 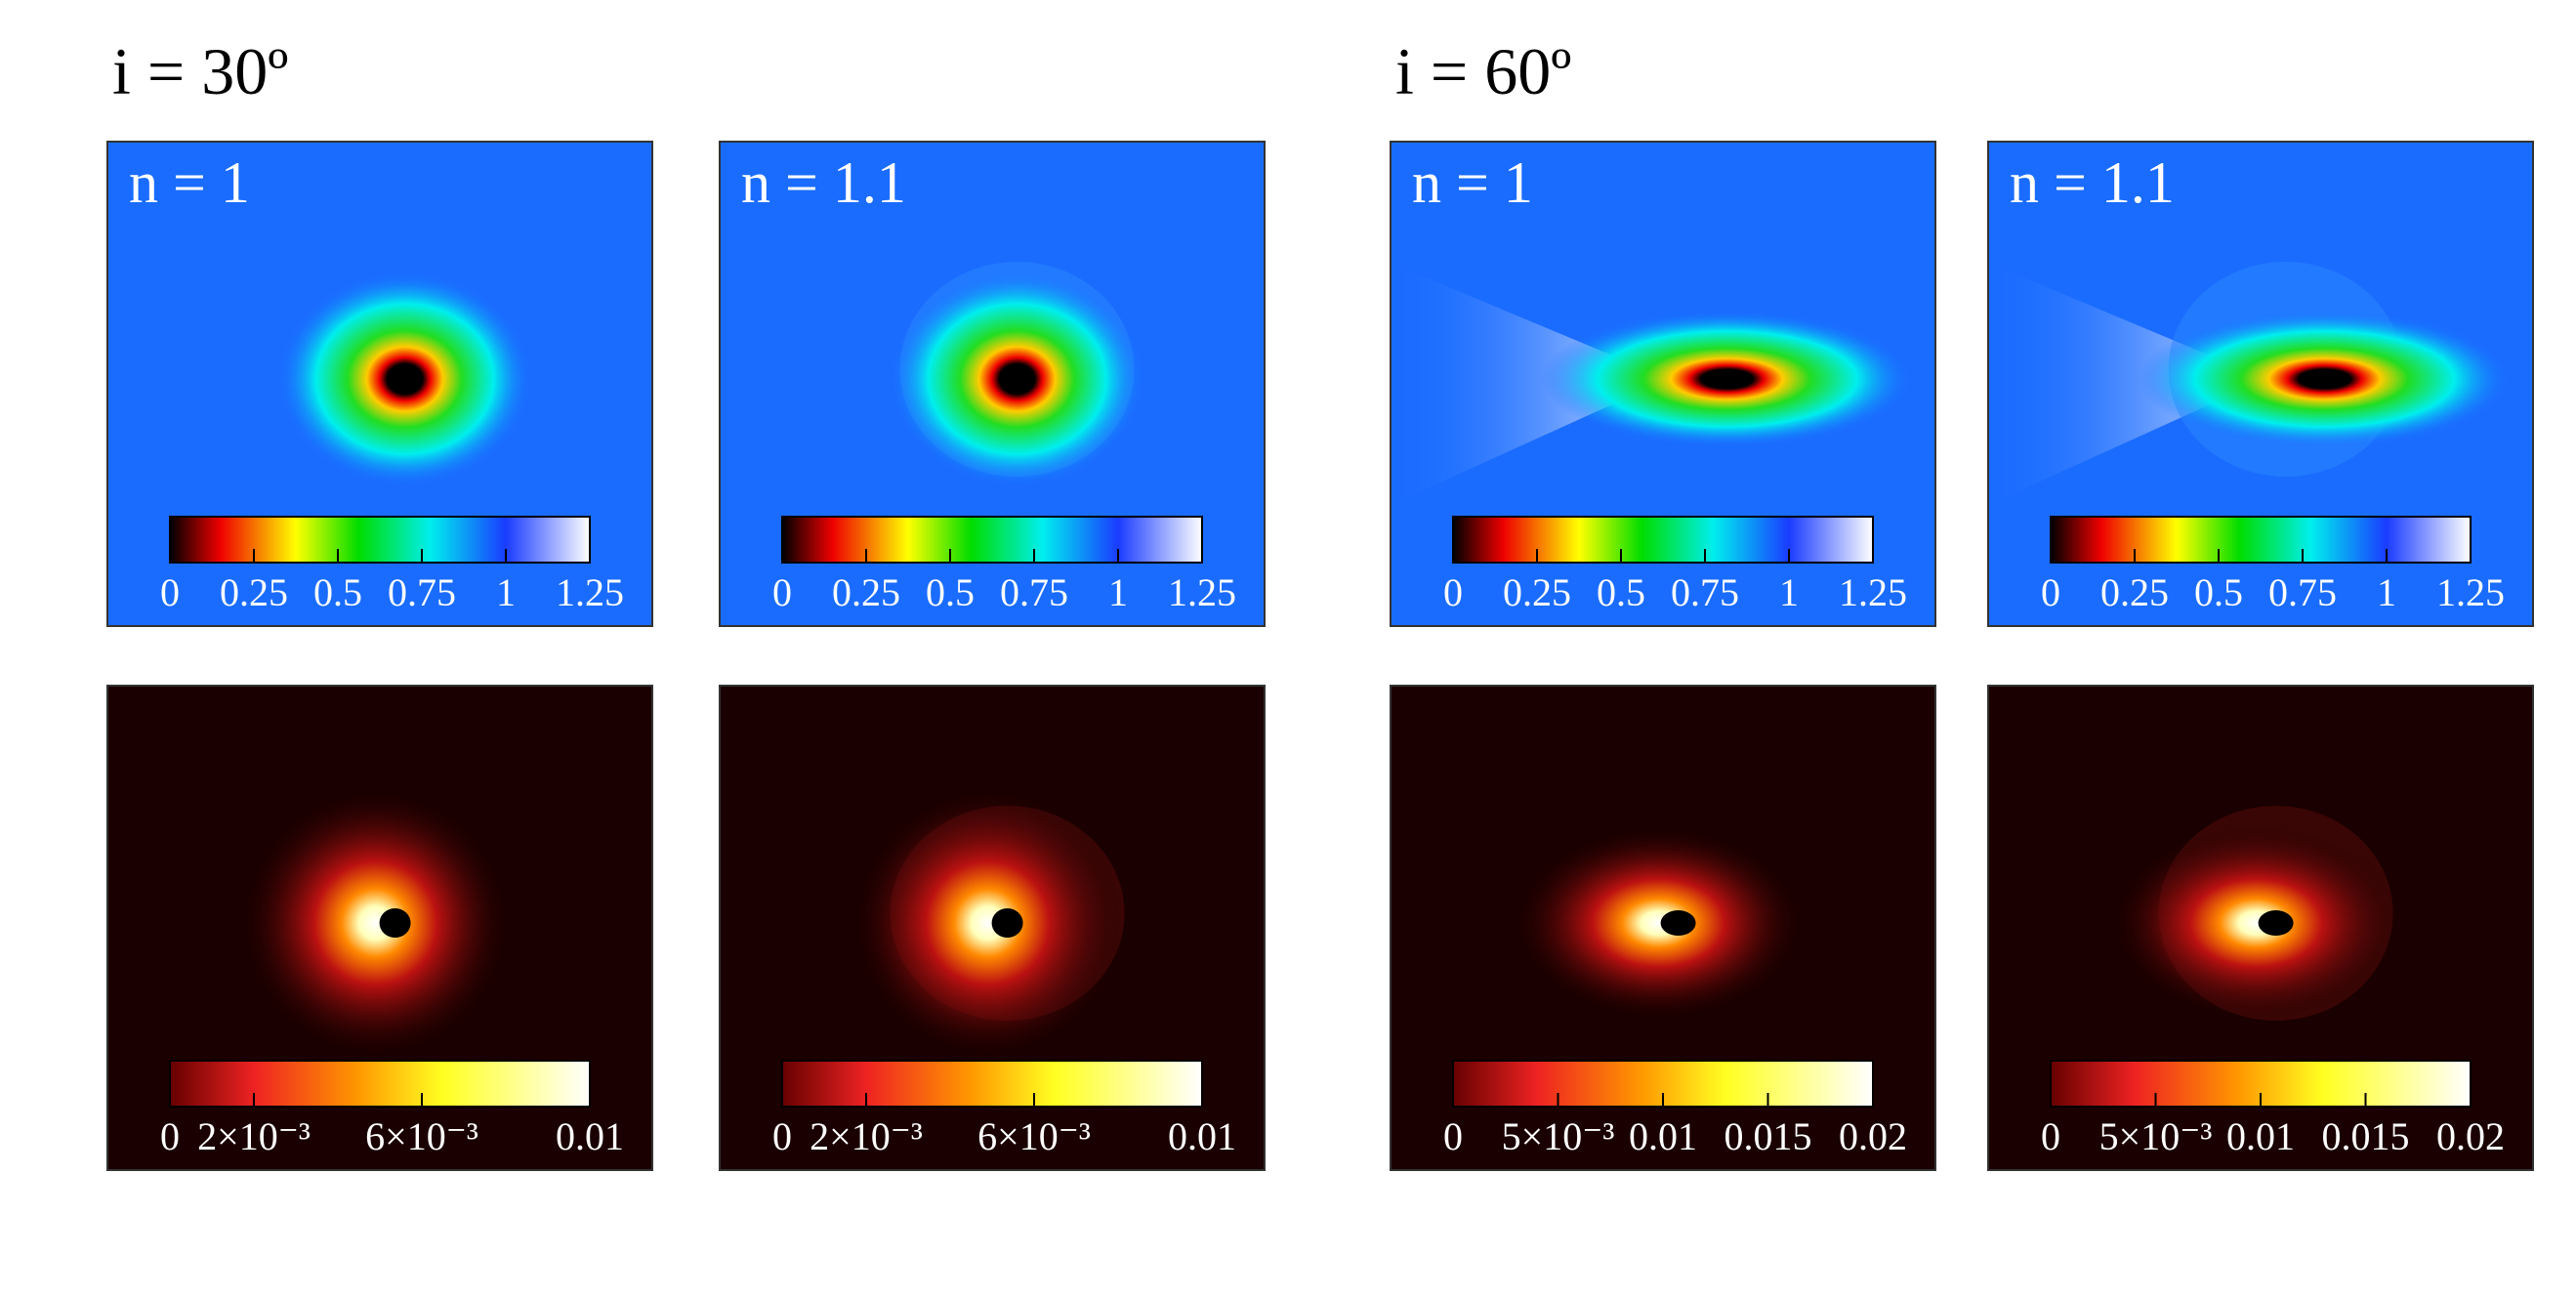 What do you see at coordinates (1483, 71) in the screenshot?
I see `group-title: i = 60º` at bounding box center [1483, 71].